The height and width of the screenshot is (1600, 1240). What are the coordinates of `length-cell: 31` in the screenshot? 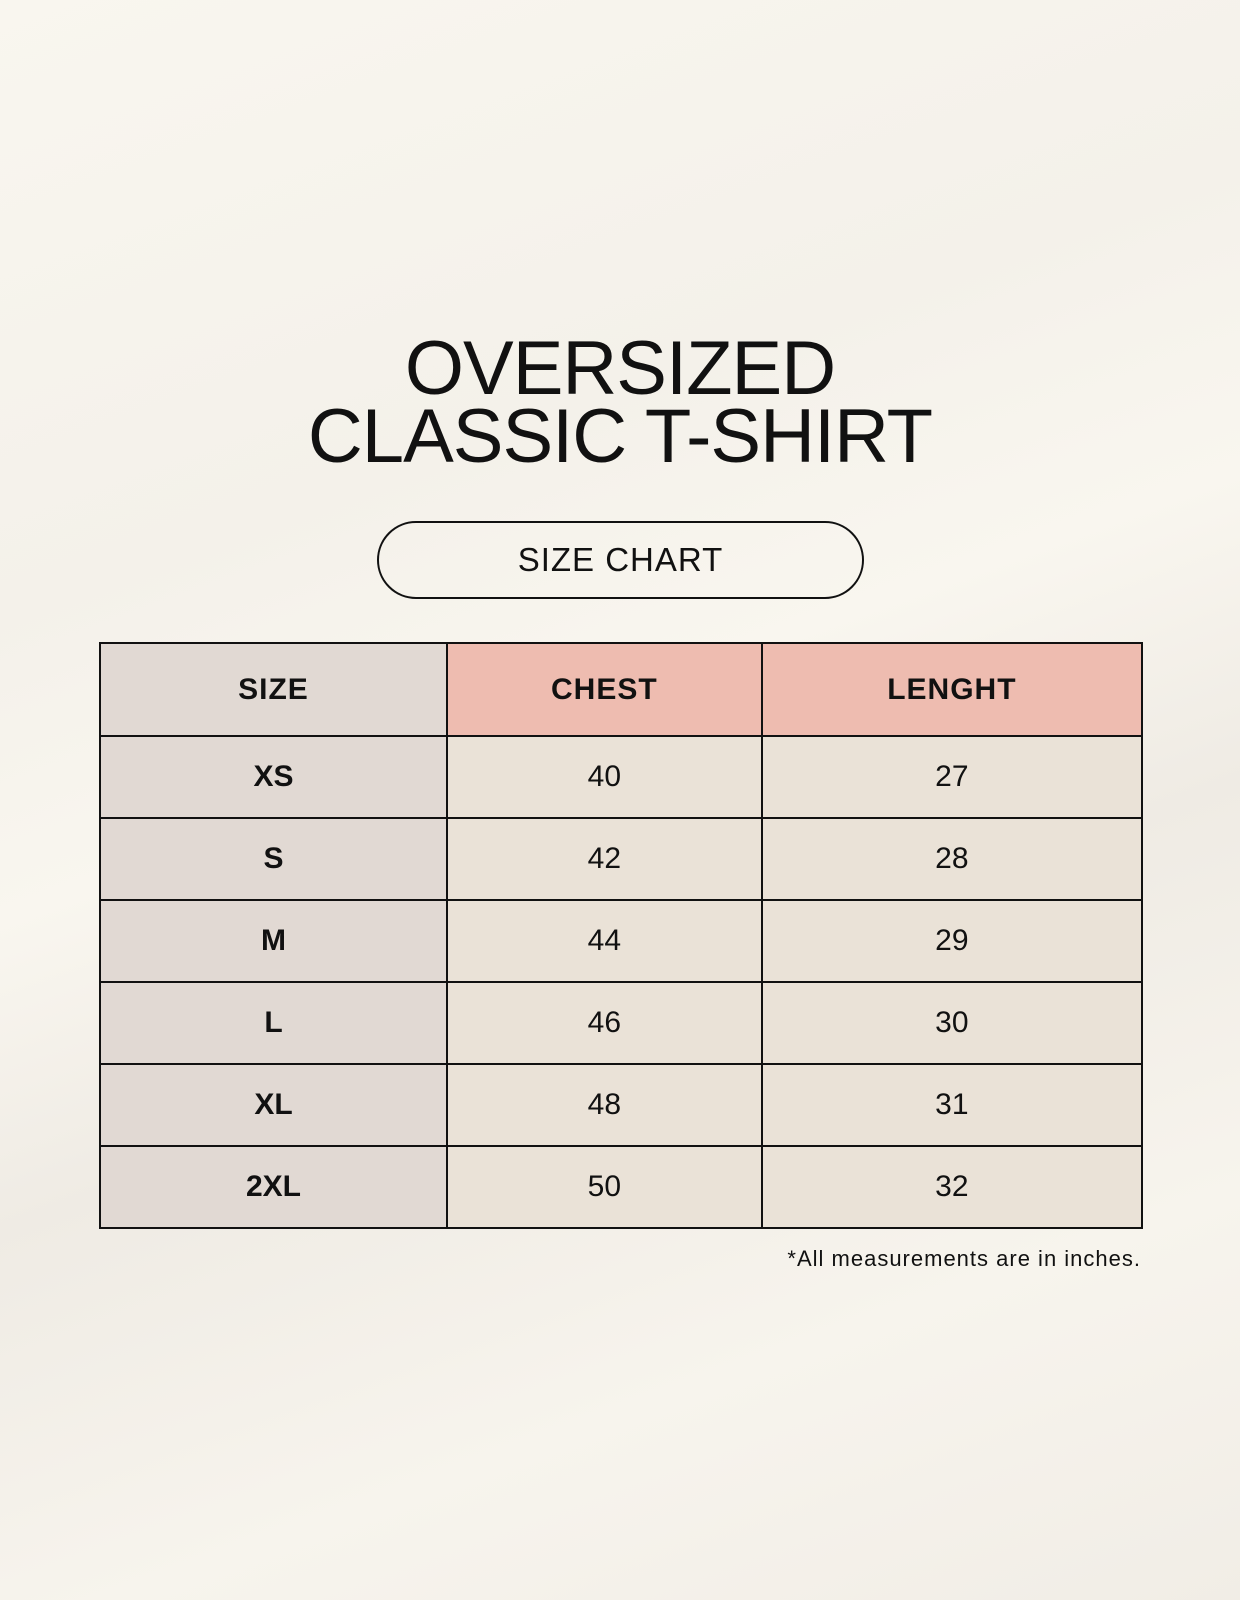 It's located at (952, 1105).